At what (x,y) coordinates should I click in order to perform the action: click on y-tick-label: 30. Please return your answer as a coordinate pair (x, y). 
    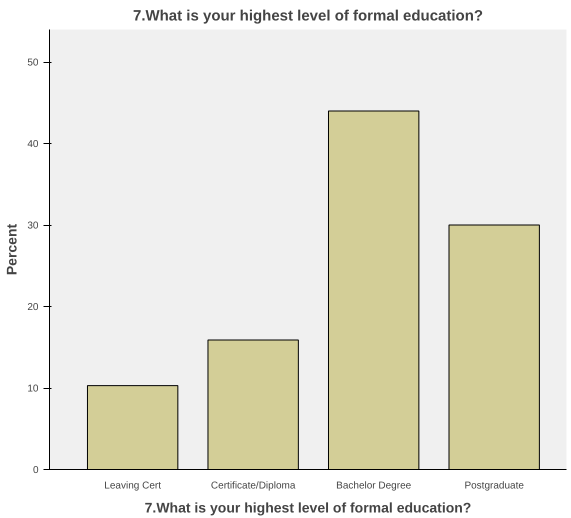
    Looking at the image, I should click on (33, 226).